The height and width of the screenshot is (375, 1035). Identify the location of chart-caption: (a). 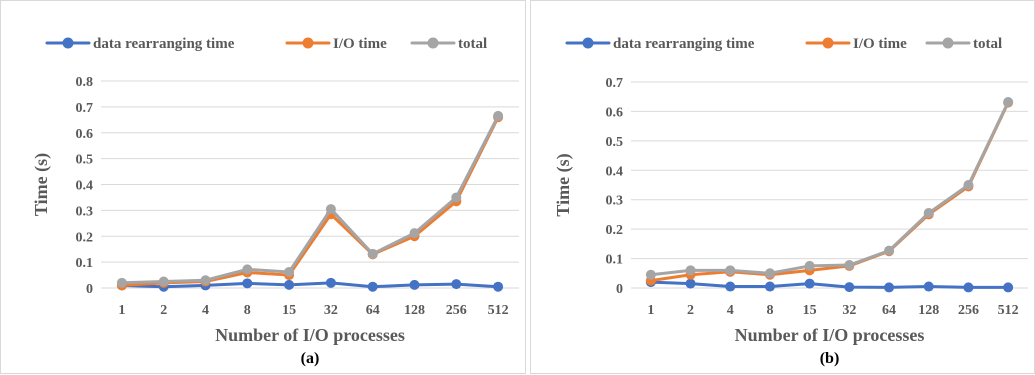
(310, 358).